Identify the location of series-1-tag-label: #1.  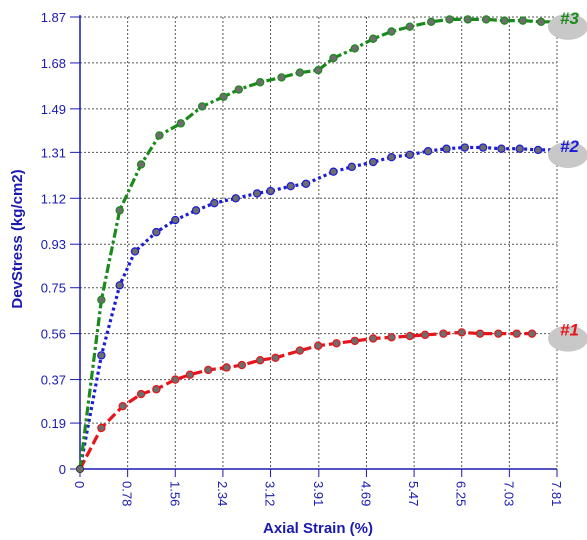
(569, 330).